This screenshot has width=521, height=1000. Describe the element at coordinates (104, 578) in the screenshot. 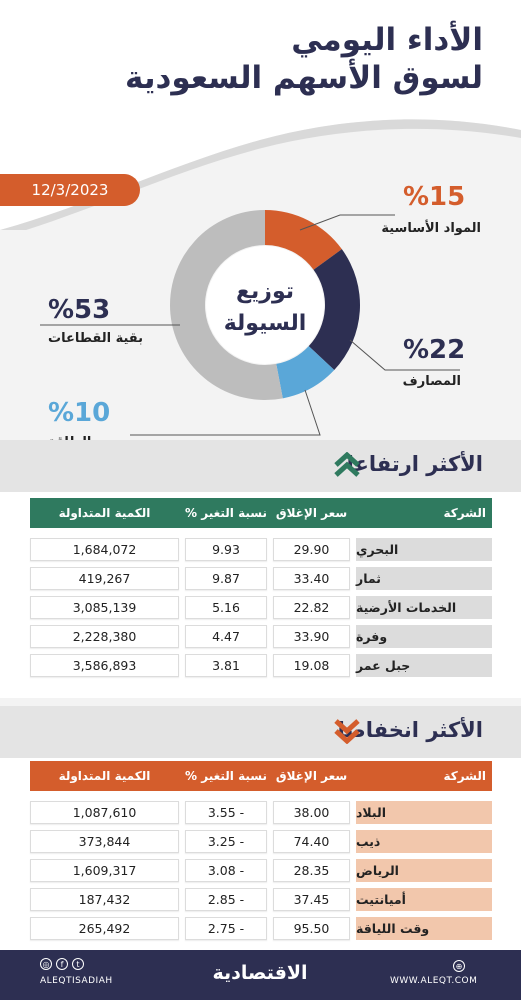

I see `volume-cell: 419,267` at that location.